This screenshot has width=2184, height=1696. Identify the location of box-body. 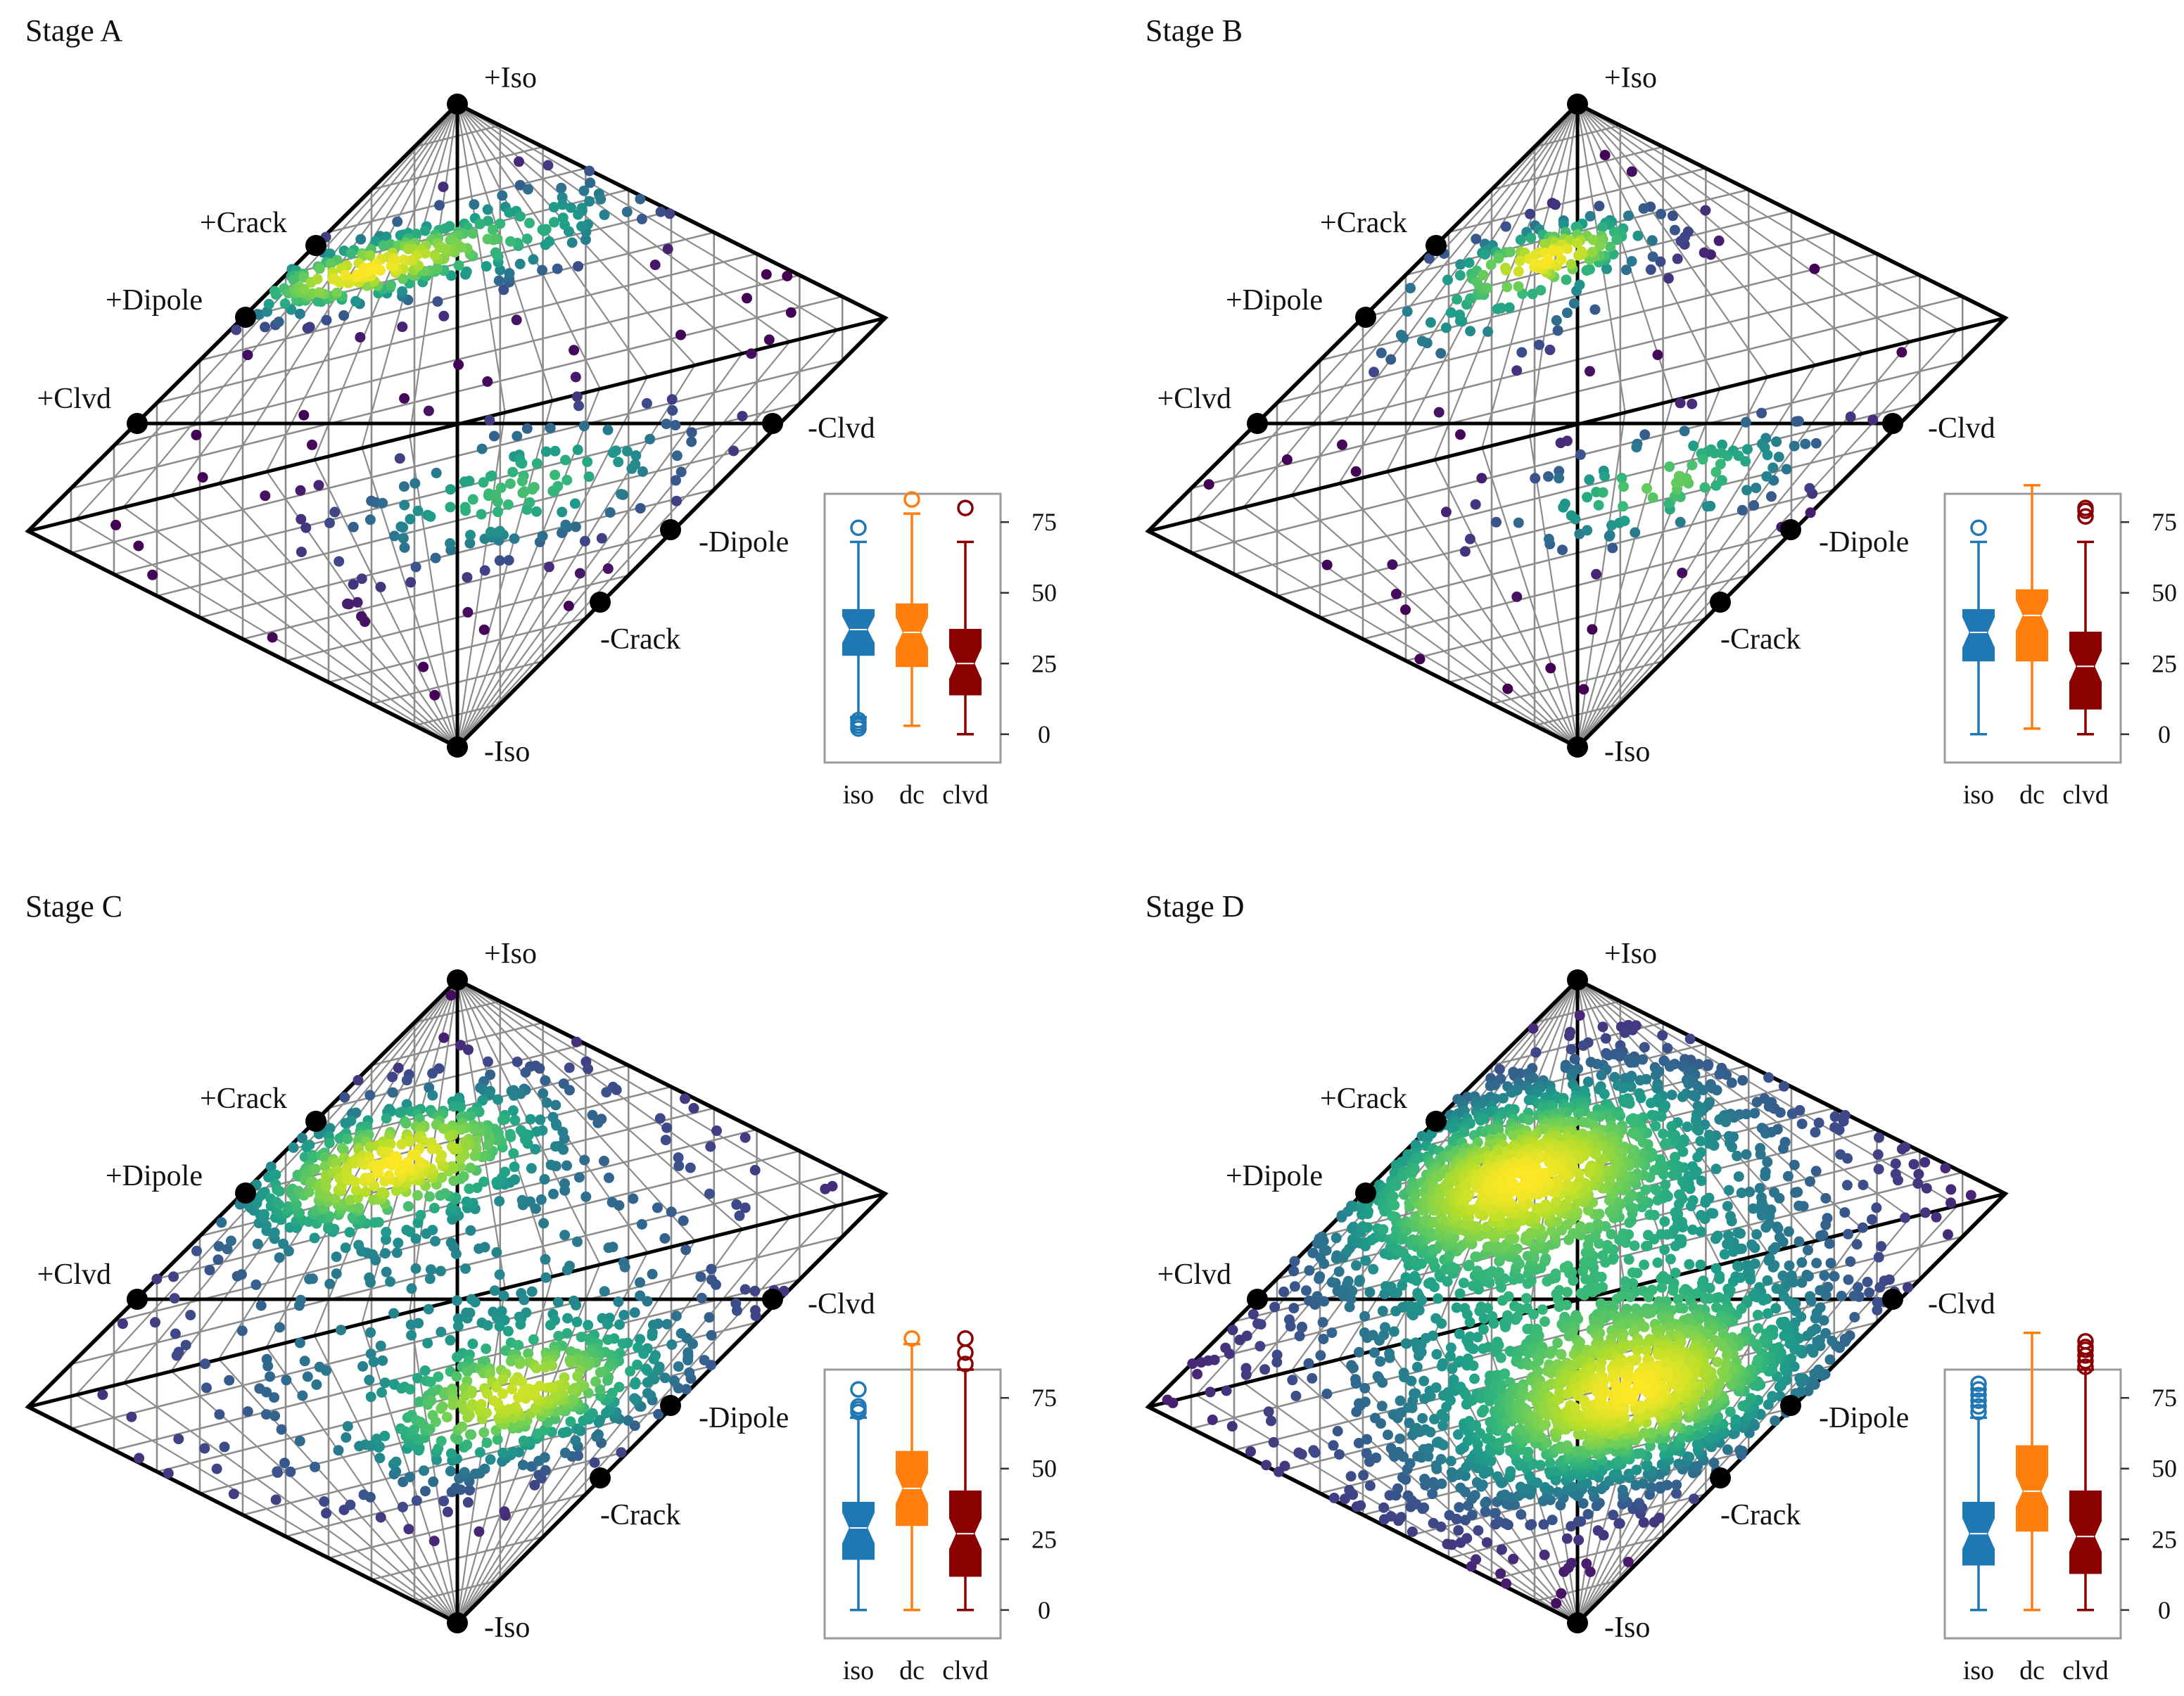
(859, 632).